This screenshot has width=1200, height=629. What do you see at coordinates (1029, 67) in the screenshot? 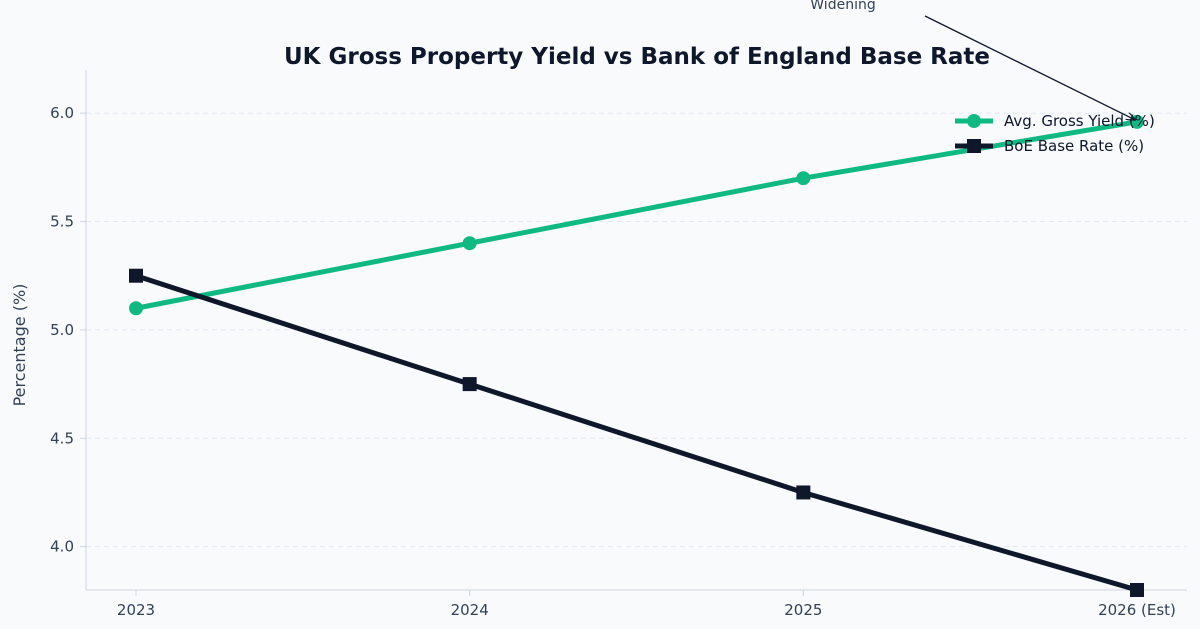
I see `annotation-arrow` at bounding box center [1029, 67].